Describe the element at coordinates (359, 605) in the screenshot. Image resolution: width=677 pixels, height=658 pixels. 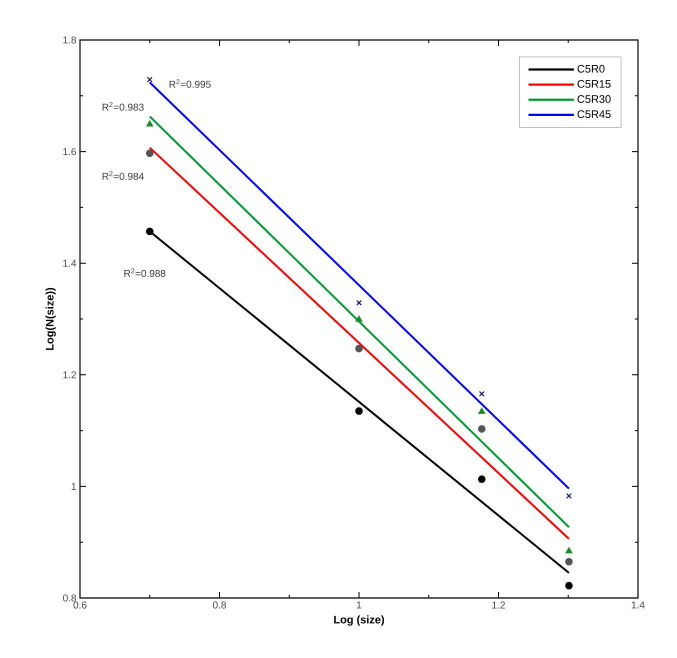
I see `x-tick-label: 1` at that location.